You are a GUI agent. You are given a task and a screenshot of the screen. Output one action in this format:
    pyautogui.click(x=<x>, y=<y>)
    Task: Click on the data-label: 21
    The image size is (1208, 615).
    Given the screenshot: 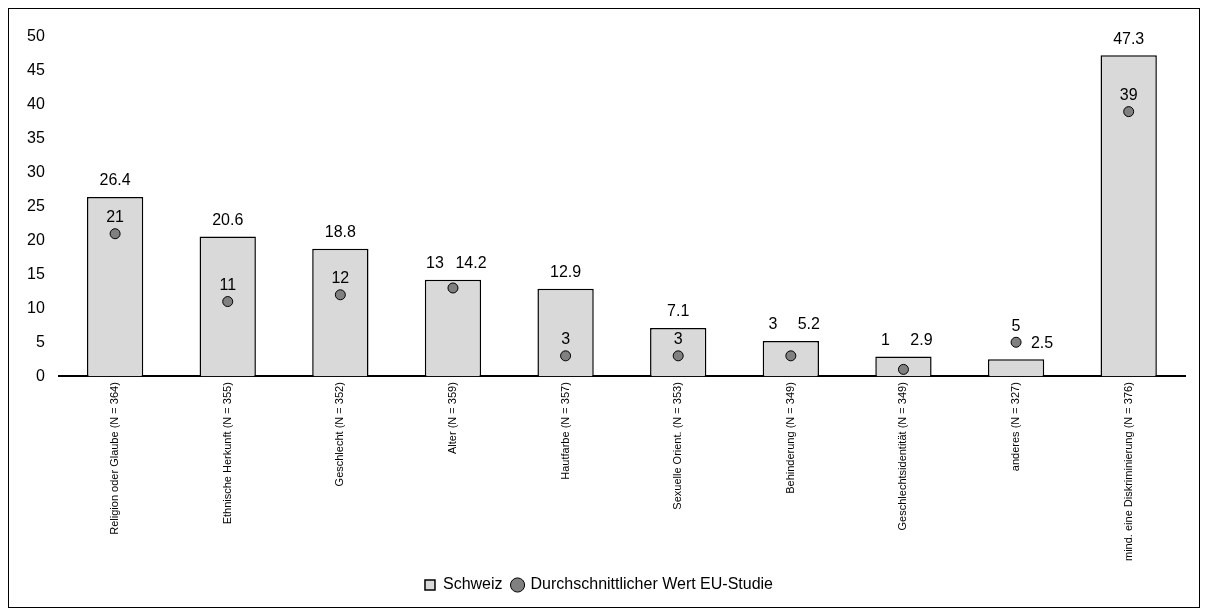 What is the action you would take?
    pyautogui.click(x=115, y=217)
    